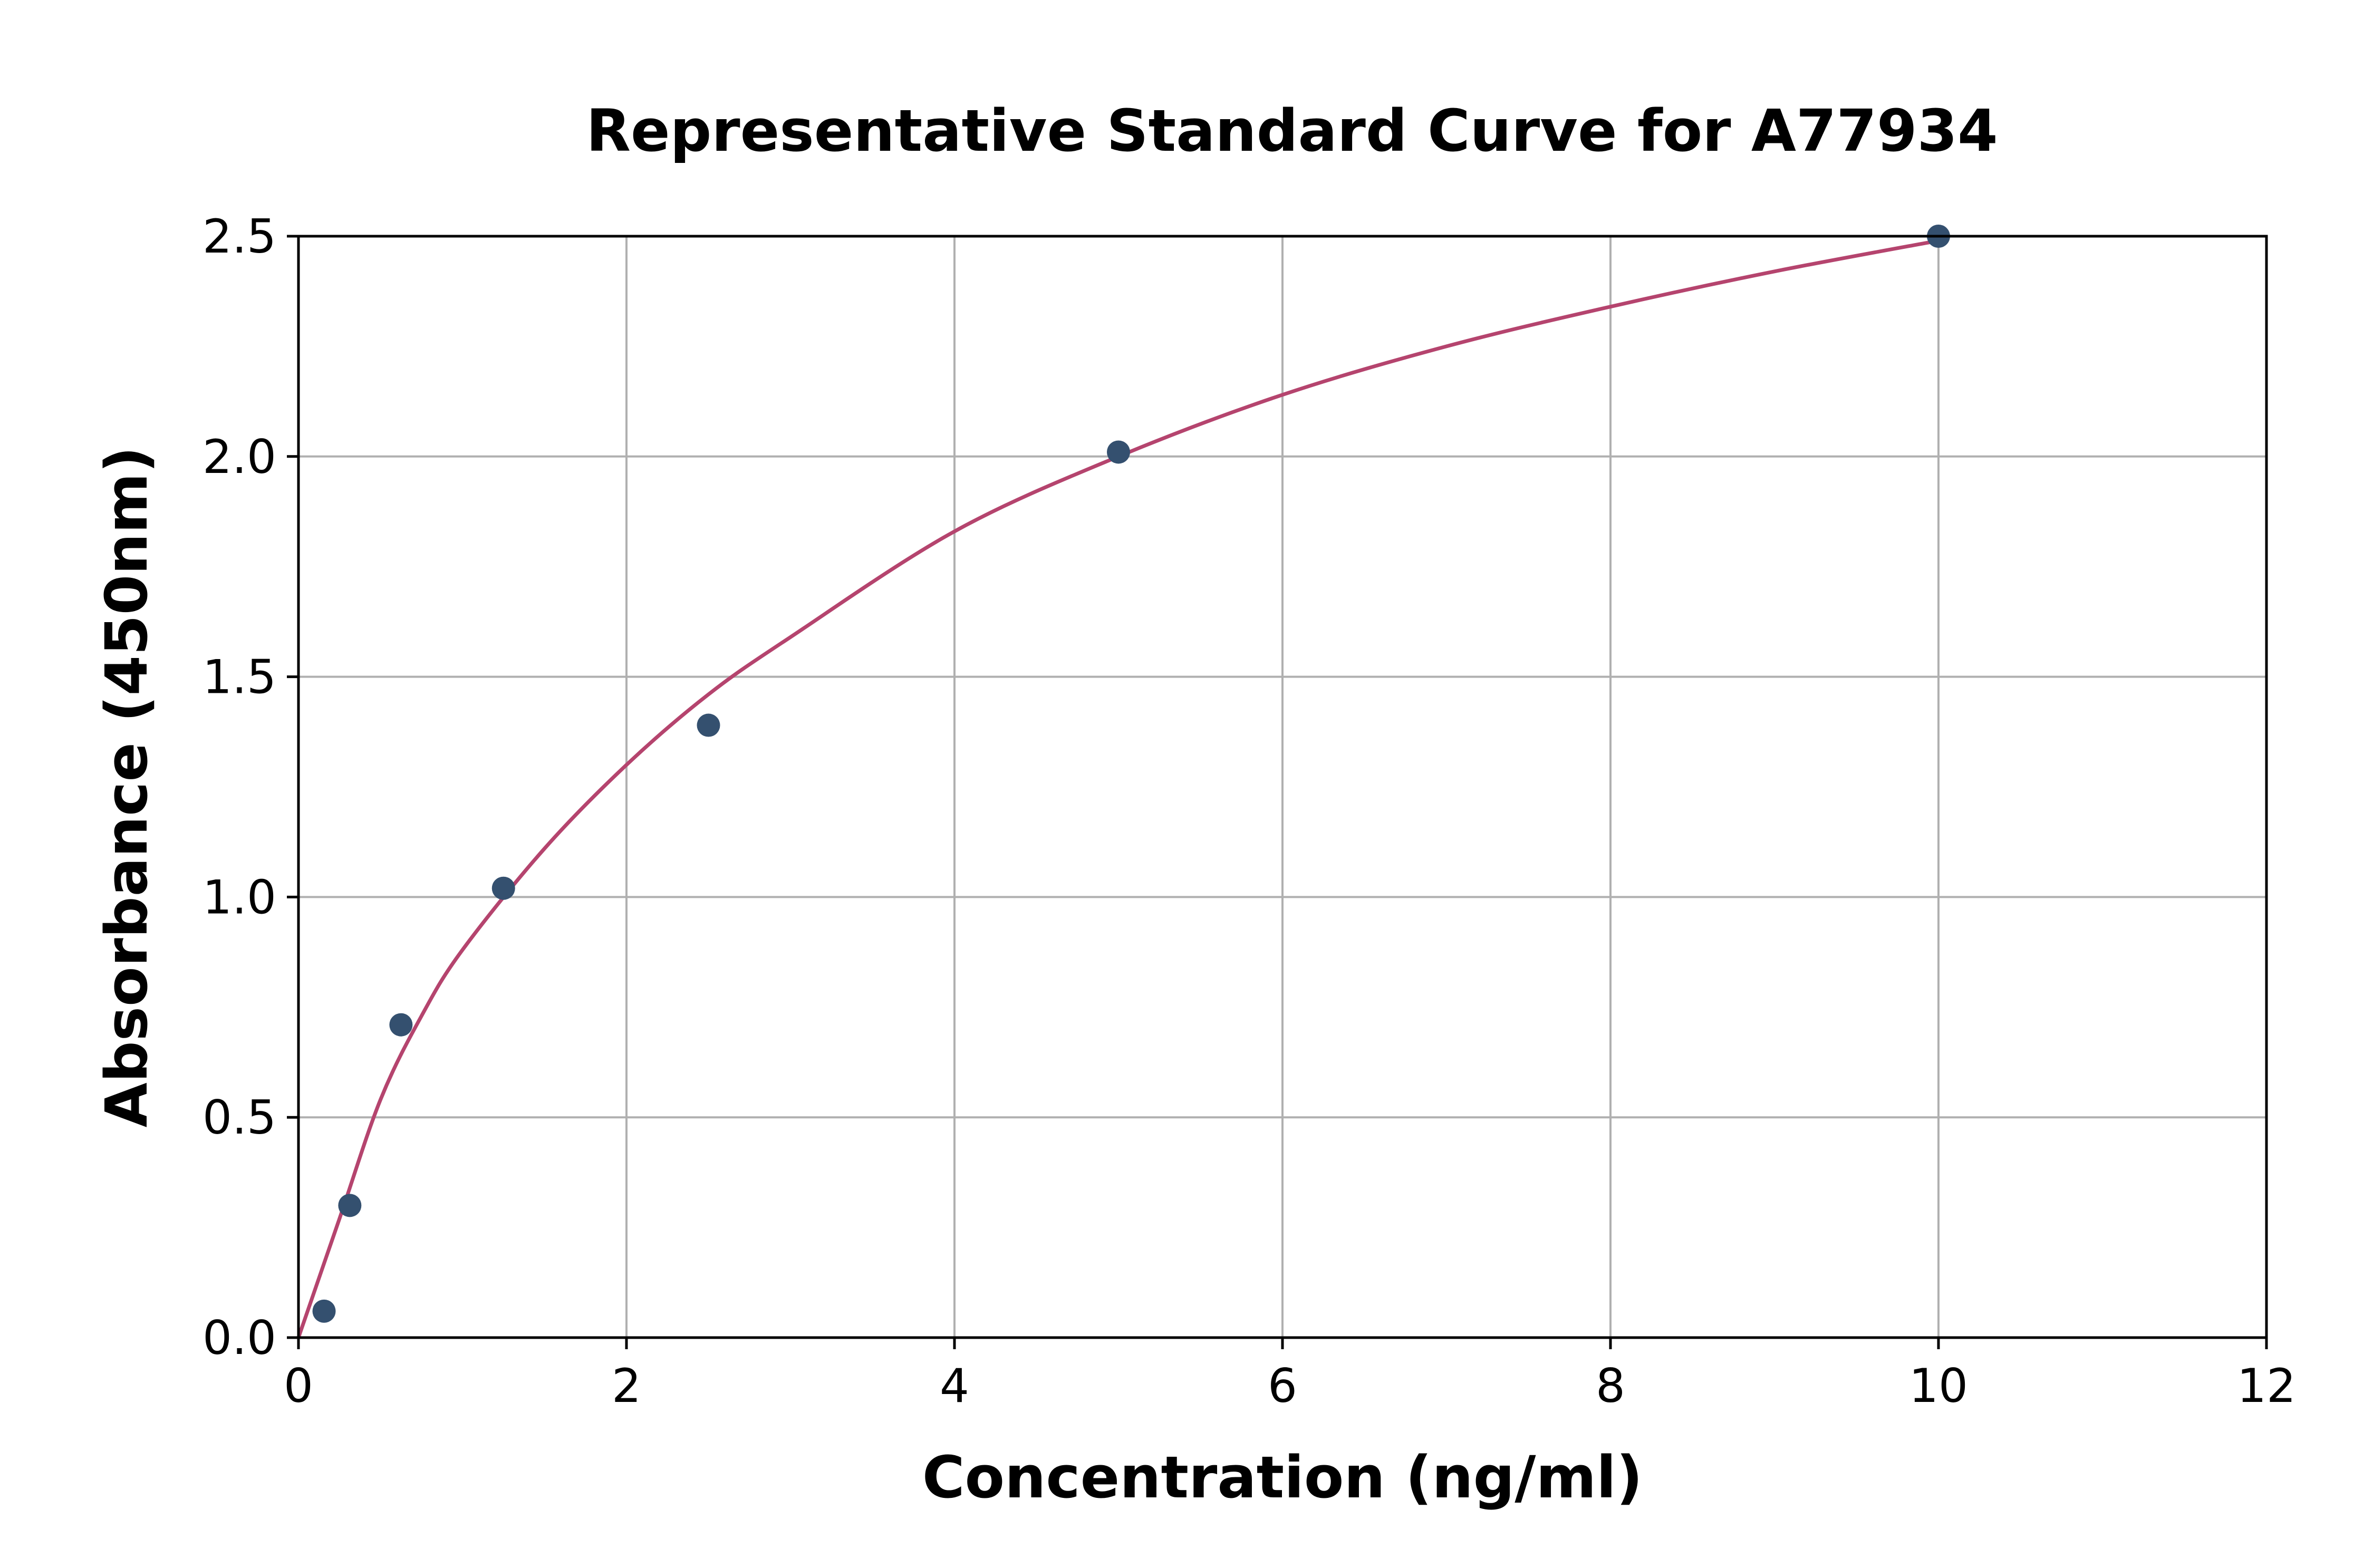 This screenshot has height=1568, width=2373. What do you see at coordinates (239, 1117) in the screenshot?
I see `y-tick-label: 0.5` at bounding box center [239, 1117].